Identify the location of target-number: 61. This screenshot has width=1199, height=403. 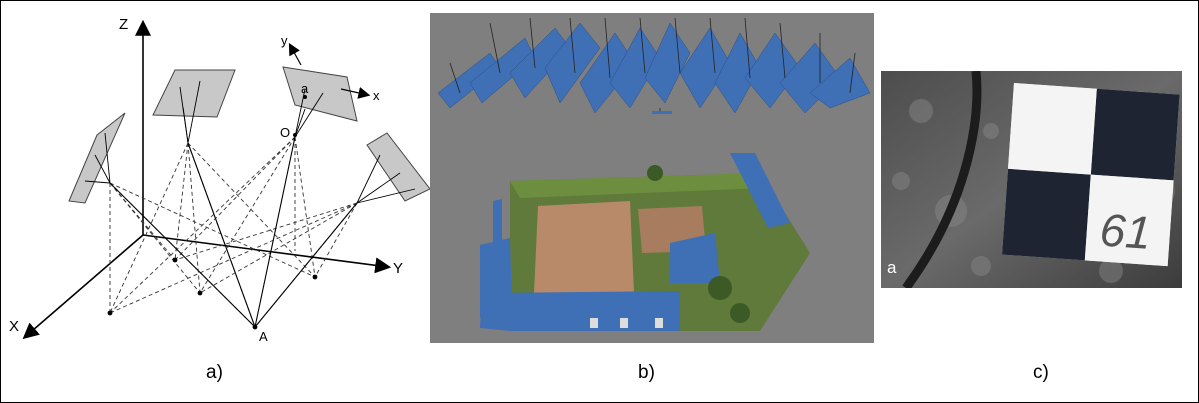
(1125, 230).